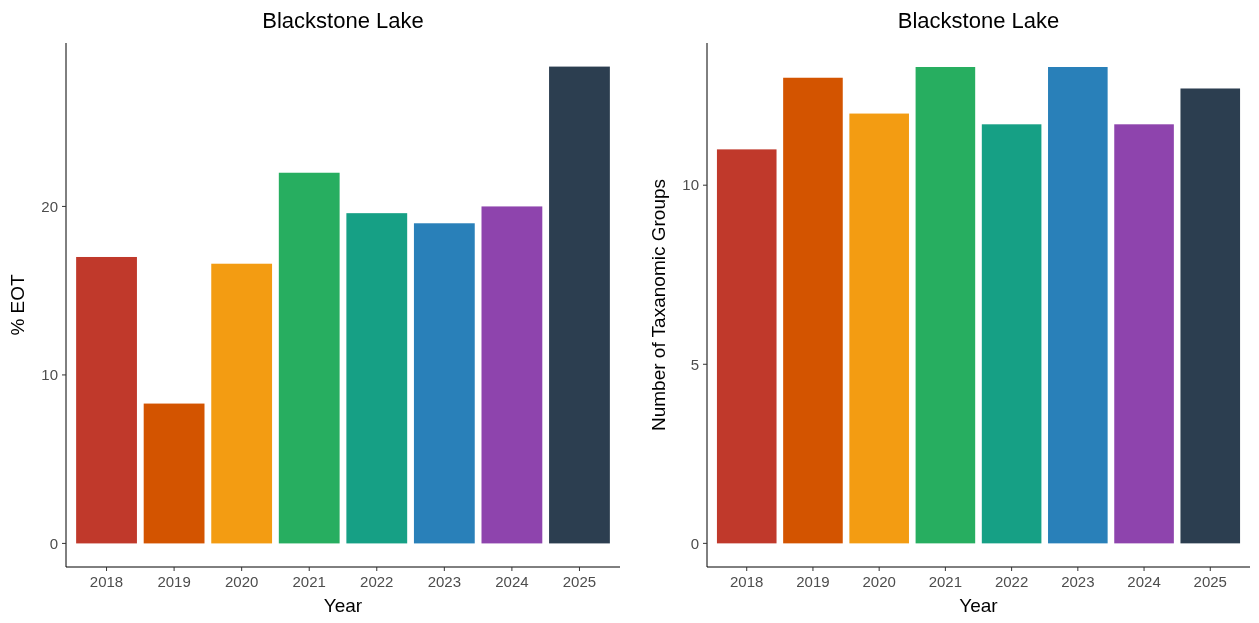 The image size is (1259, 623). Describe the element at coordinates (17, 304) in the screenshot. I see `y-axis-title: % EOT` at that location.